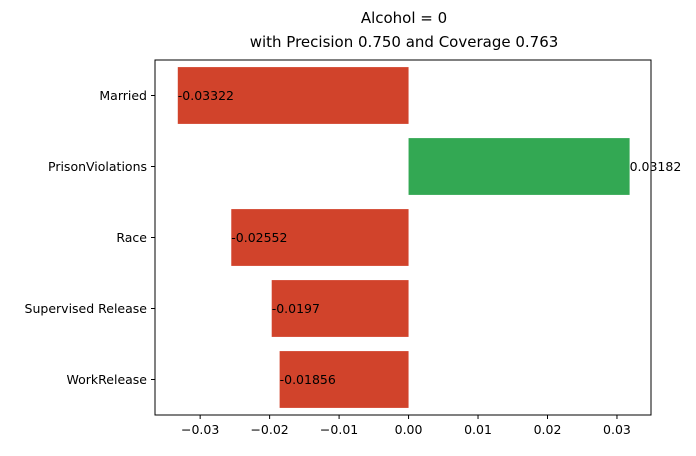 Image resolution: width=696 pixels, height=456 pixels. I want to click on data-label-race: -0.02552, so click(259, 237).